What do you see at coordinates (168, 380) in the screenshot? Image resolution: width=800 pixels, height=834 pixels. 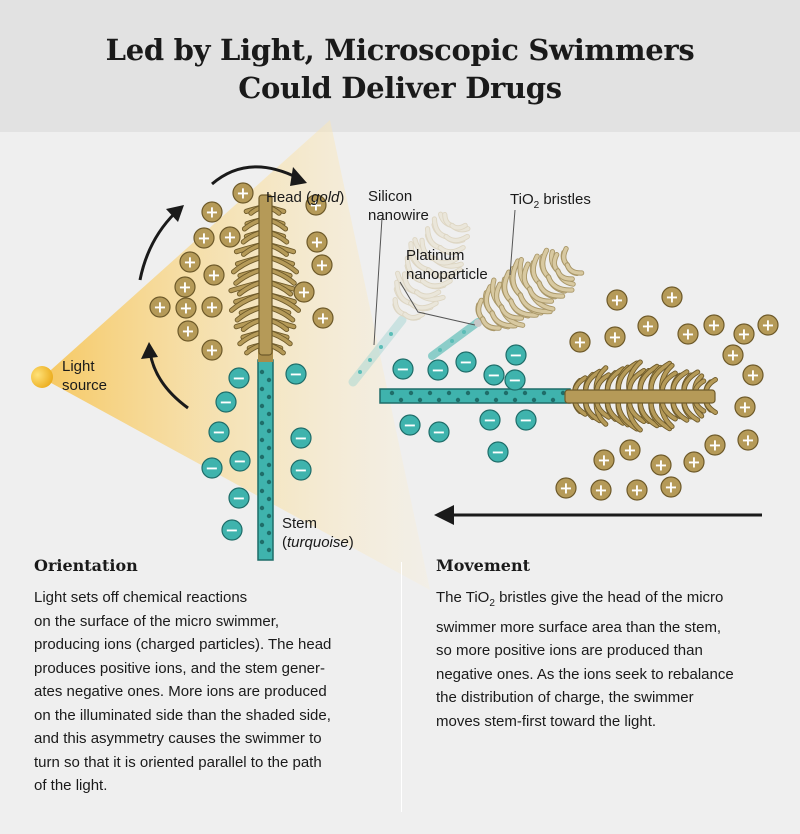 I see `rotation-arrow-lower` at bounding box center [168, 380].